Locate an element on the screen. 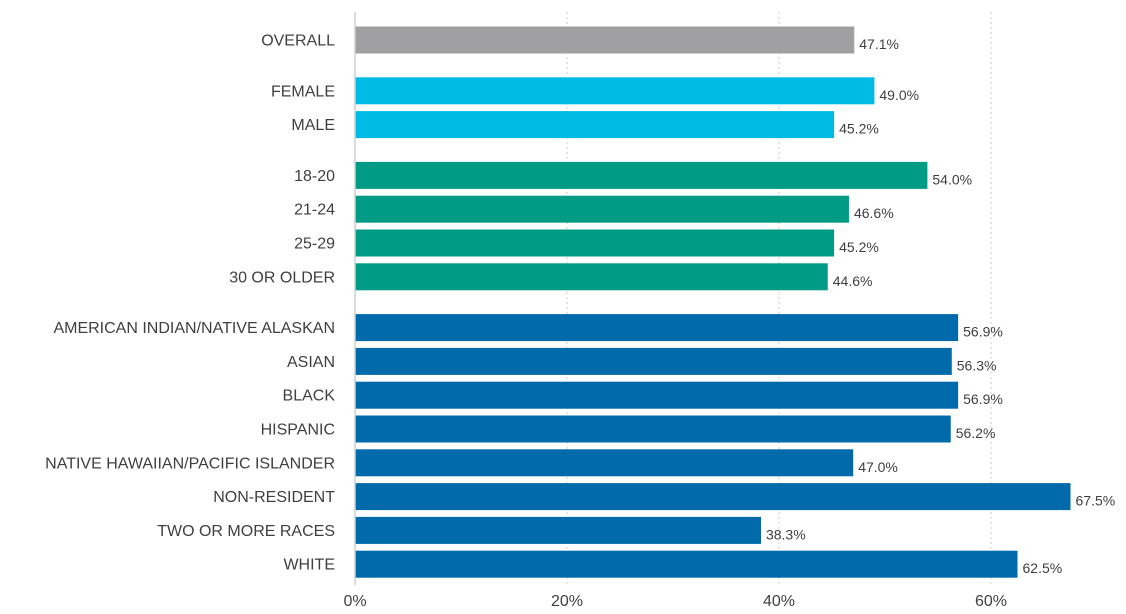 This screenshot has width=1126, height=614. category-label: BLACK is located at coordinates (309, 396).